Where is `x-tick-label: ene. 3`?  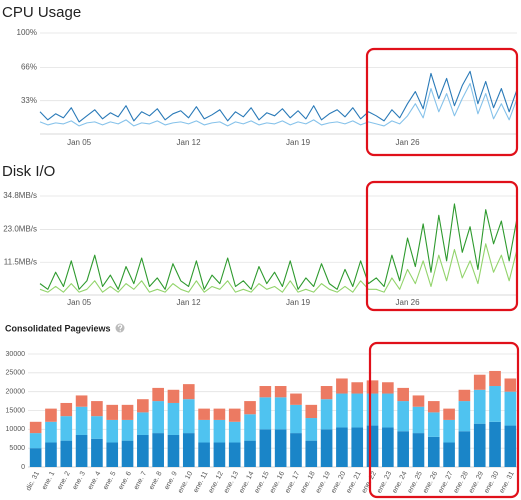
x-tick-label: ene. 3 is located at coordinates (79, 480).